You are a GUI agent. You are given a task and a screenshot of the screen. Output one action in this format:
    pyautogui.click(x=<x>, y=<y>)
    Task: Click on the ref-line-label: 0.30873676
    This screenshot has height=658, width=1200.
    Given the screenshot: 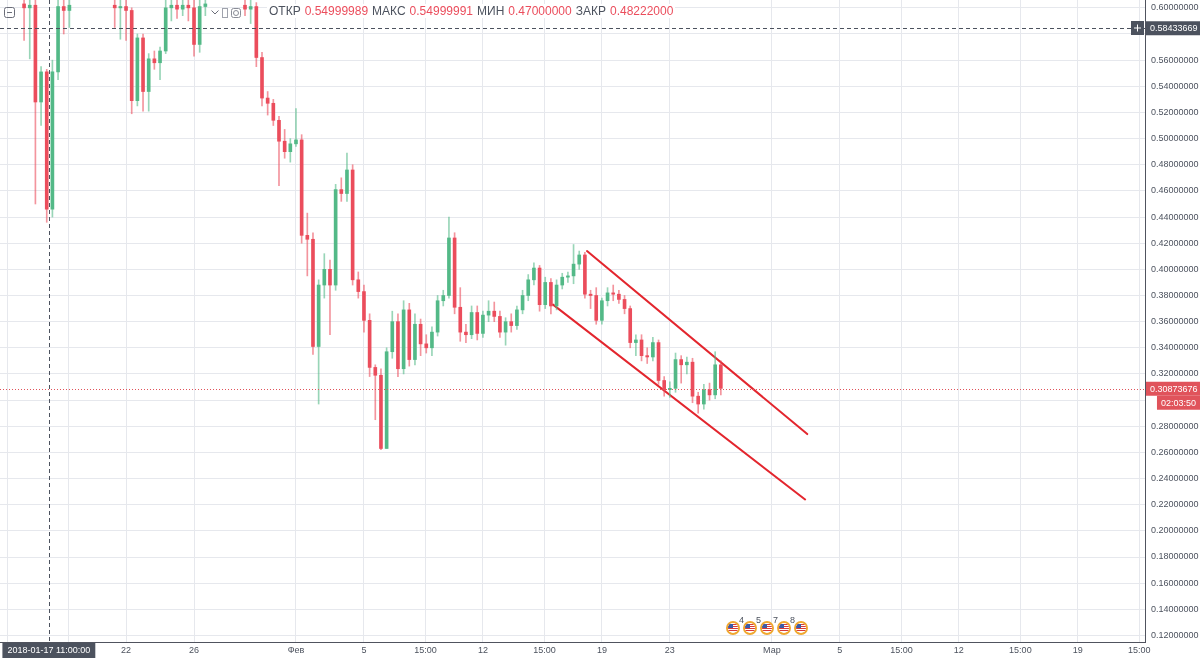 What is the action you would take?
    pyautogui.click(x=1174, y=388)
    